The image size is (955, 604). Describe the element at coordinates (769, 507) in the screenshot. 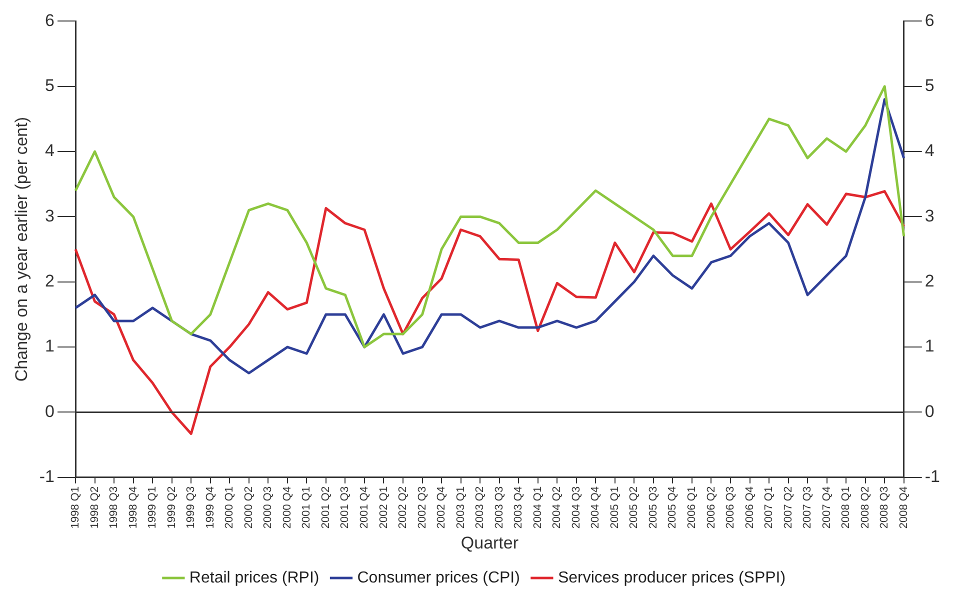

I see `x-tick-label: 2007 Q1` at that location.